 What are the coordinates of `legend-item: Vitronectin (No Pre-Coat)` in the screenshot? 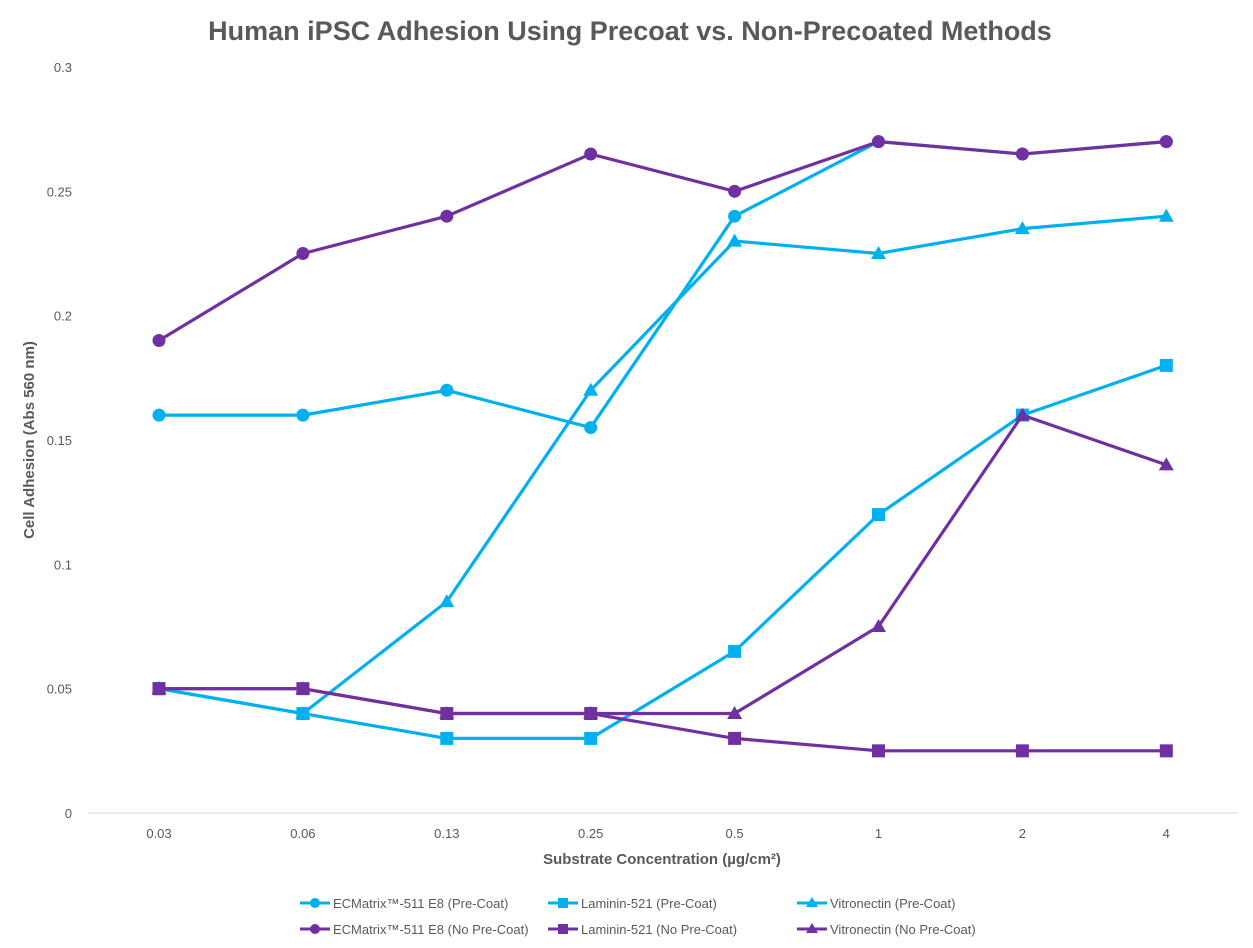 It's located at (886, 929).